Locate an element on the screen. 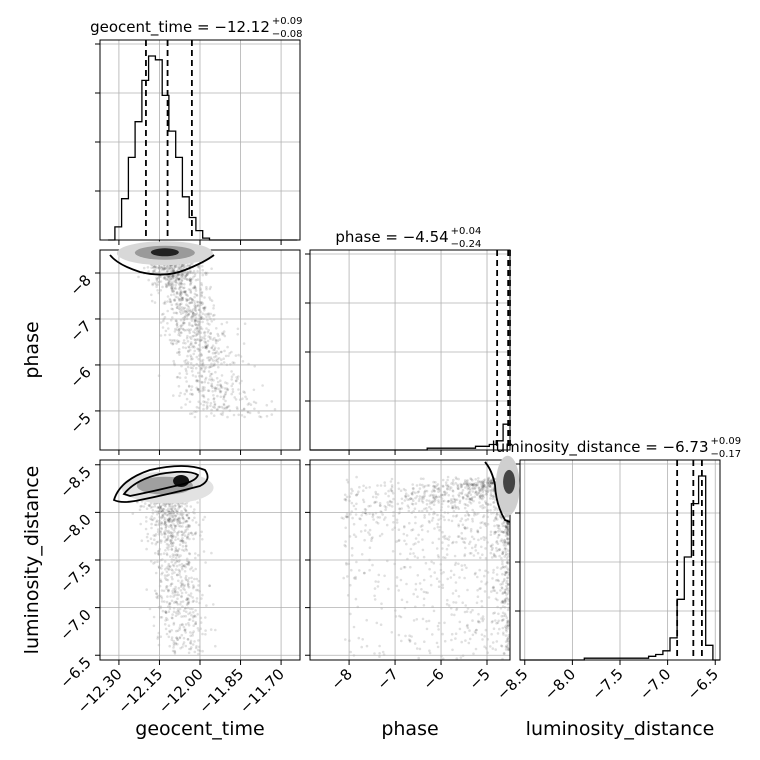  x-tick-label: −5 is located at coordinates (479, 679).